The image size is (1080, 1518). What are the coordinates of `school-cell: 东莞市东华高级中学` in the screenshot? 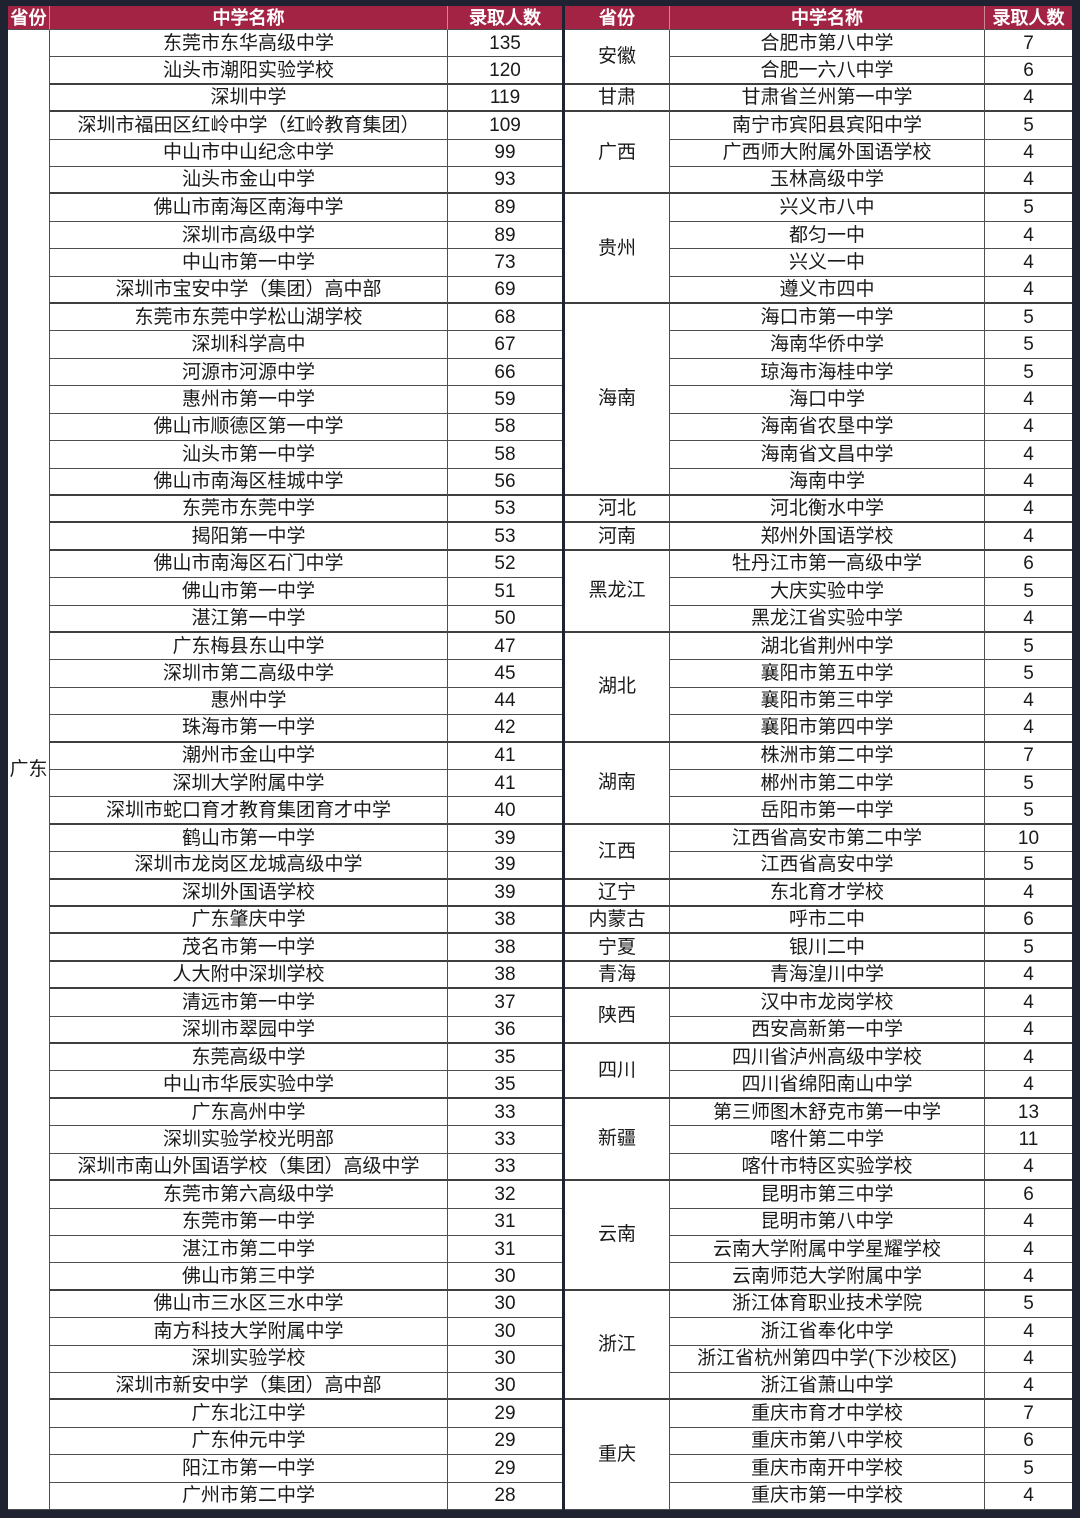 It's located at (249, 44).